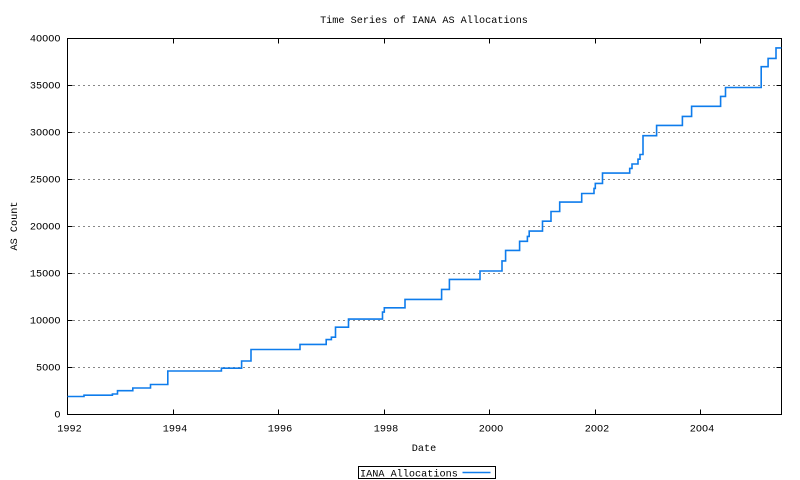 This screenshot has height=480, width=800. Describe the element at coordinates (45, 181) in the screenshot. I see `svg-text: 25OOO` at that location.